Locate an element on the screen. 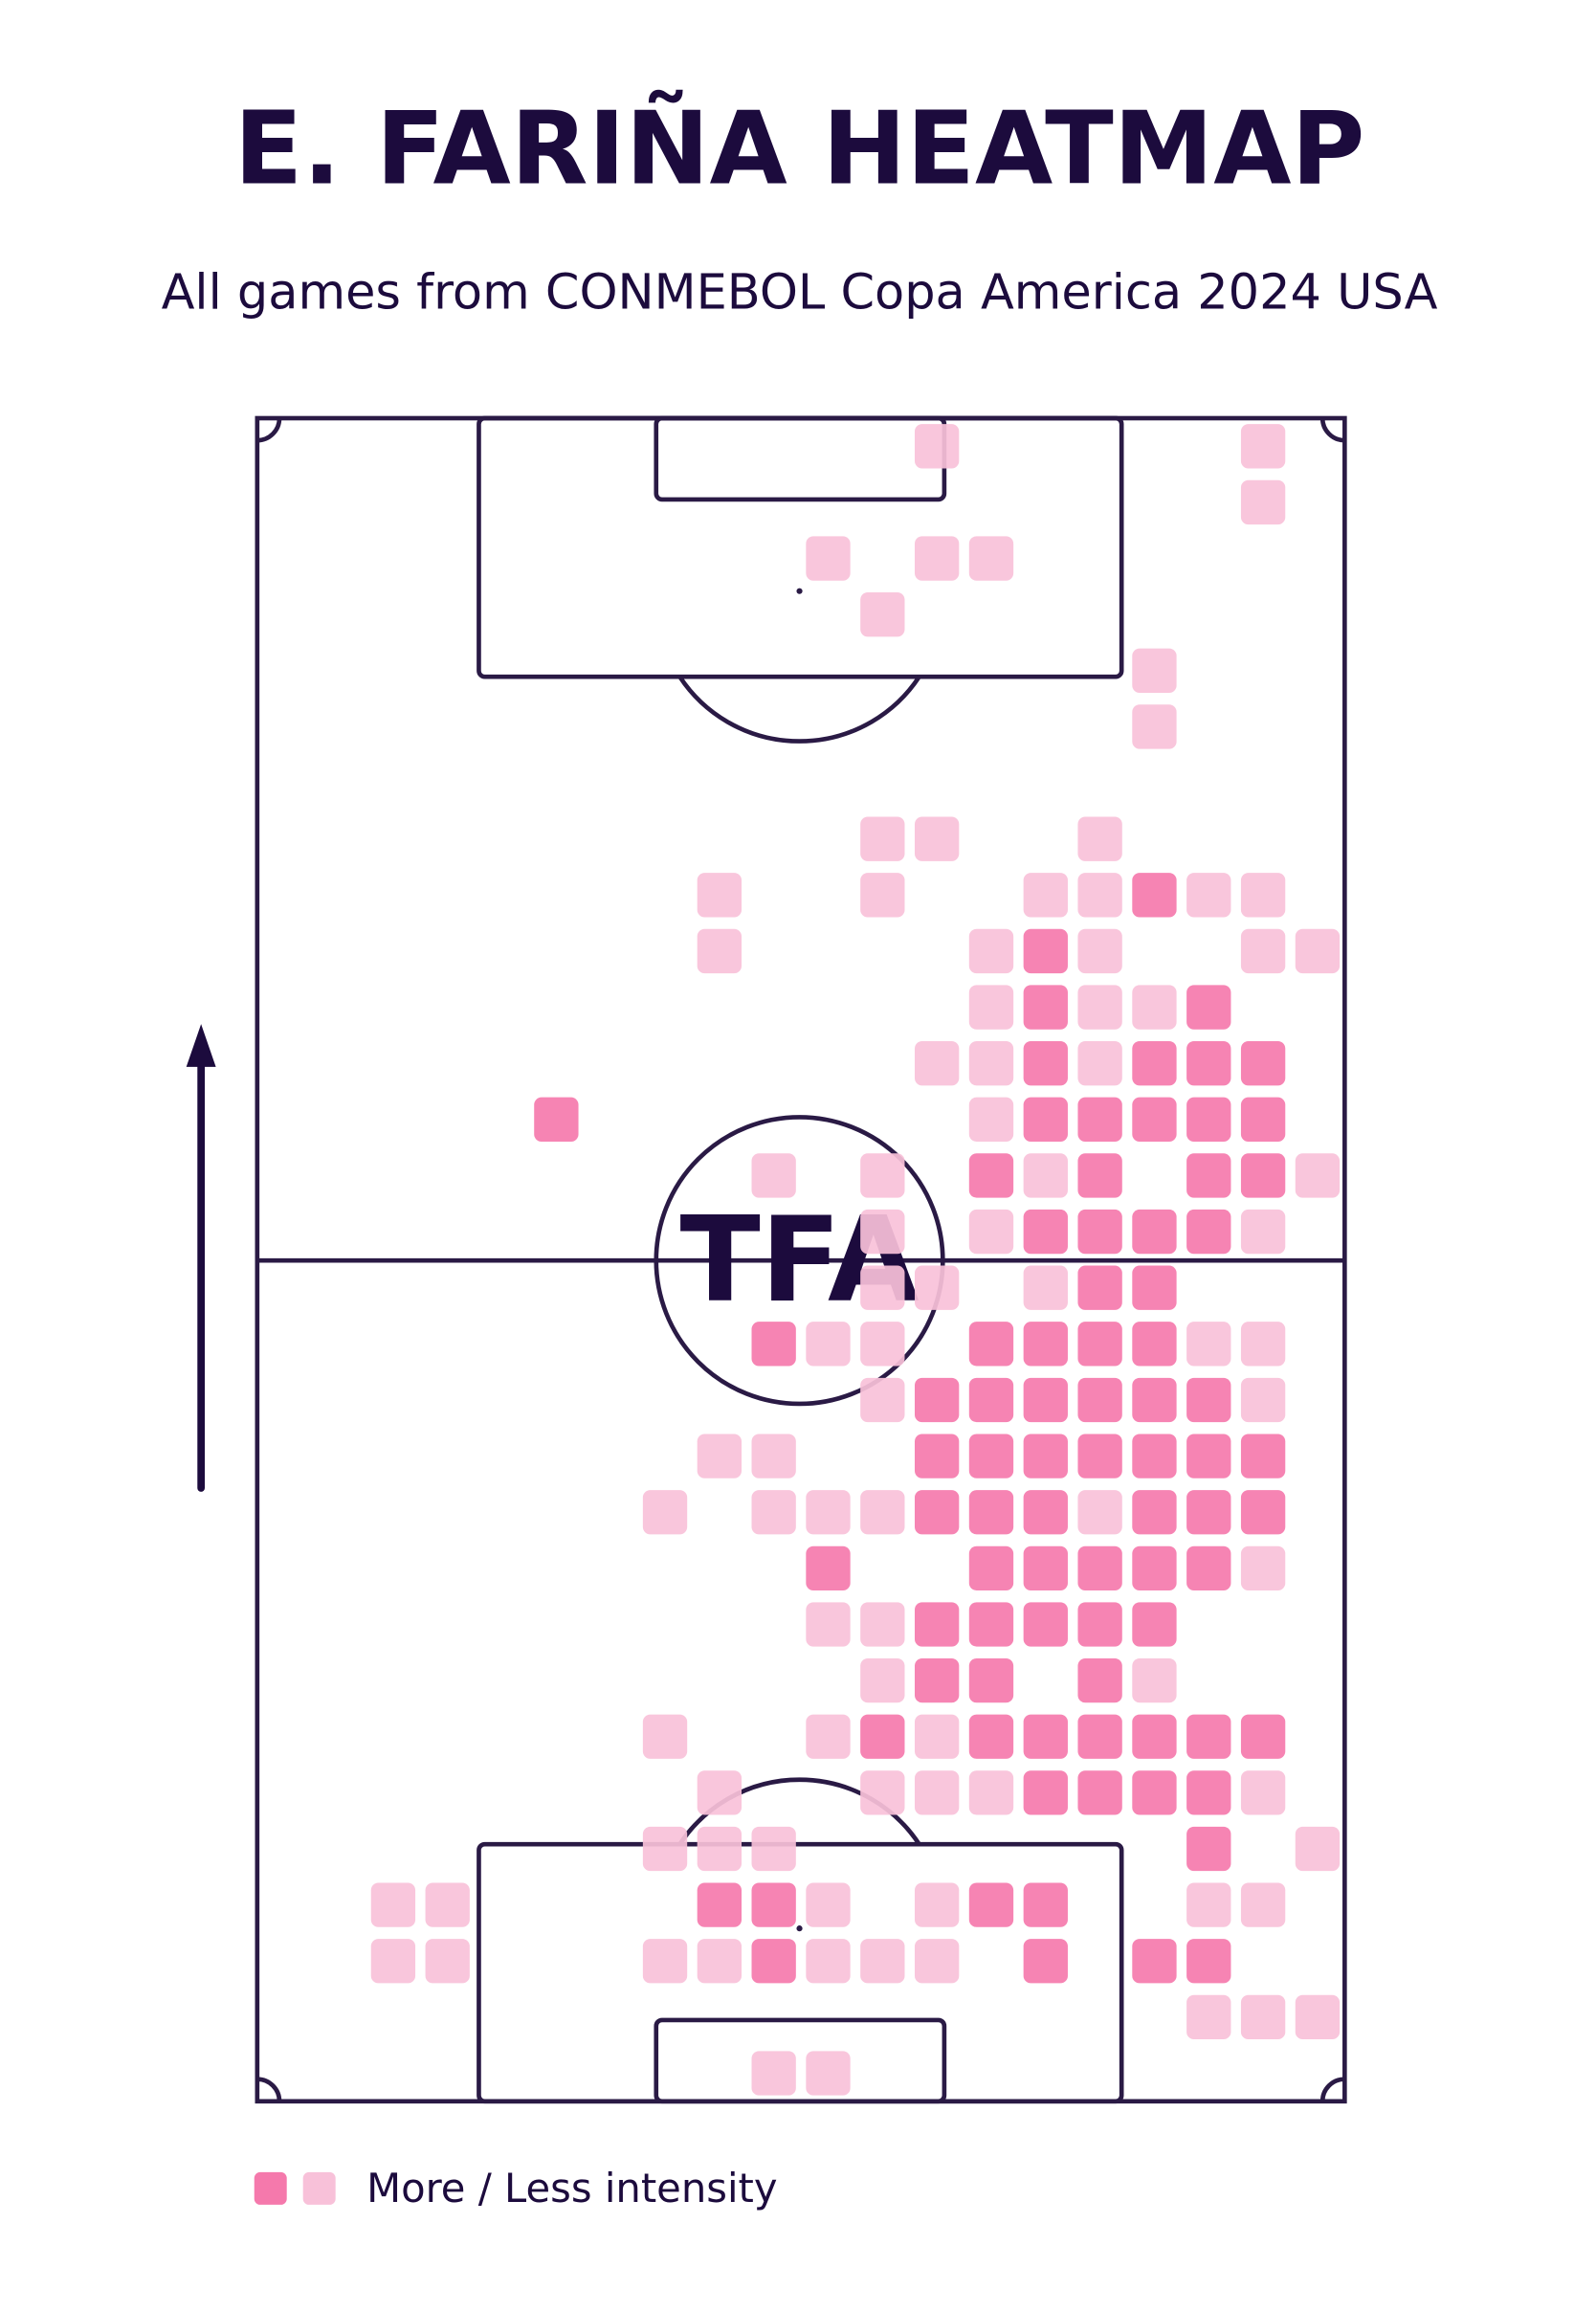 This screenshot has height=2312, width=1596. penalty-arc is located at coordinates (799, 709).